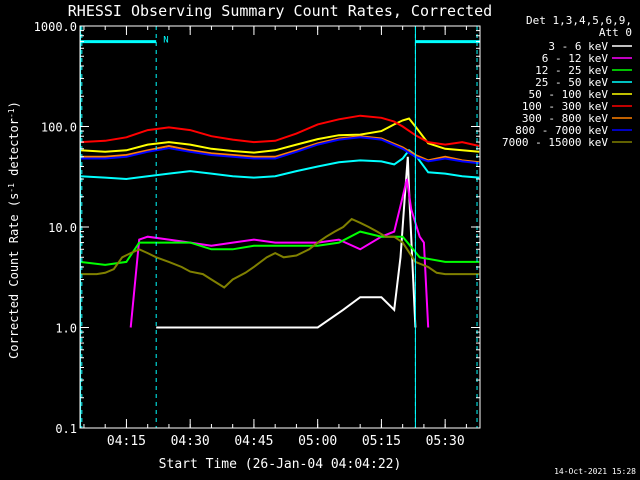  I want to click on flag-label: N, so click(165, 41).